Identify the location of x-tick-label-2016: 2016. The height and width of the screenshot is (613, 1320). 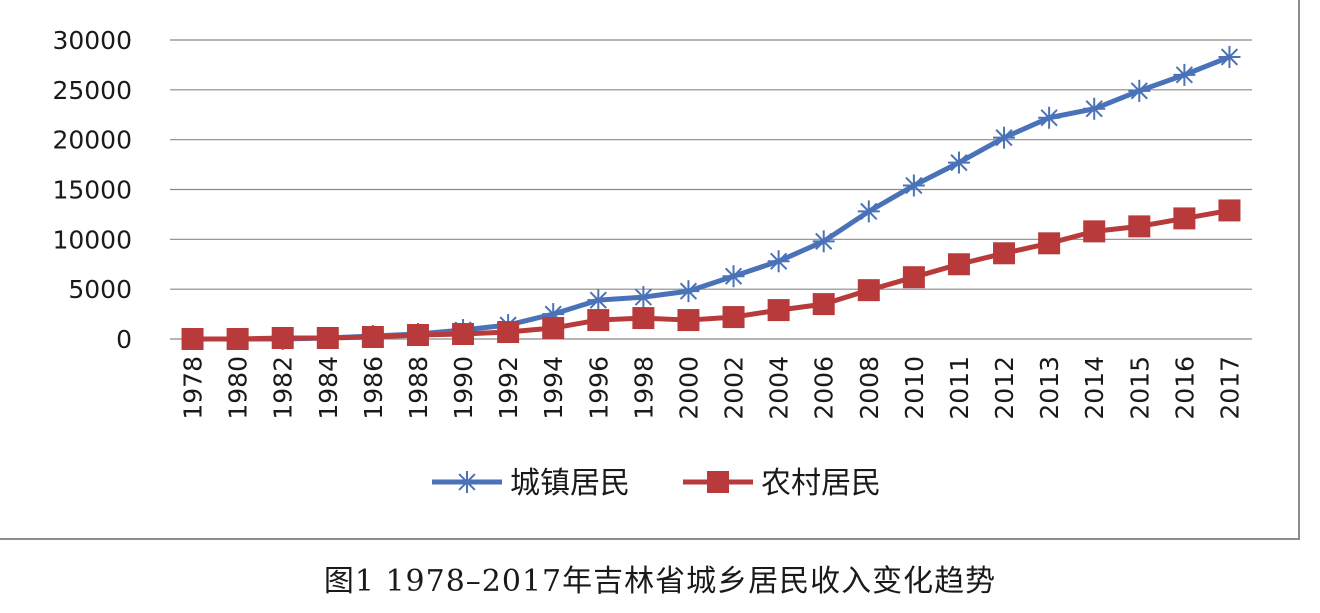
(1184, 388).